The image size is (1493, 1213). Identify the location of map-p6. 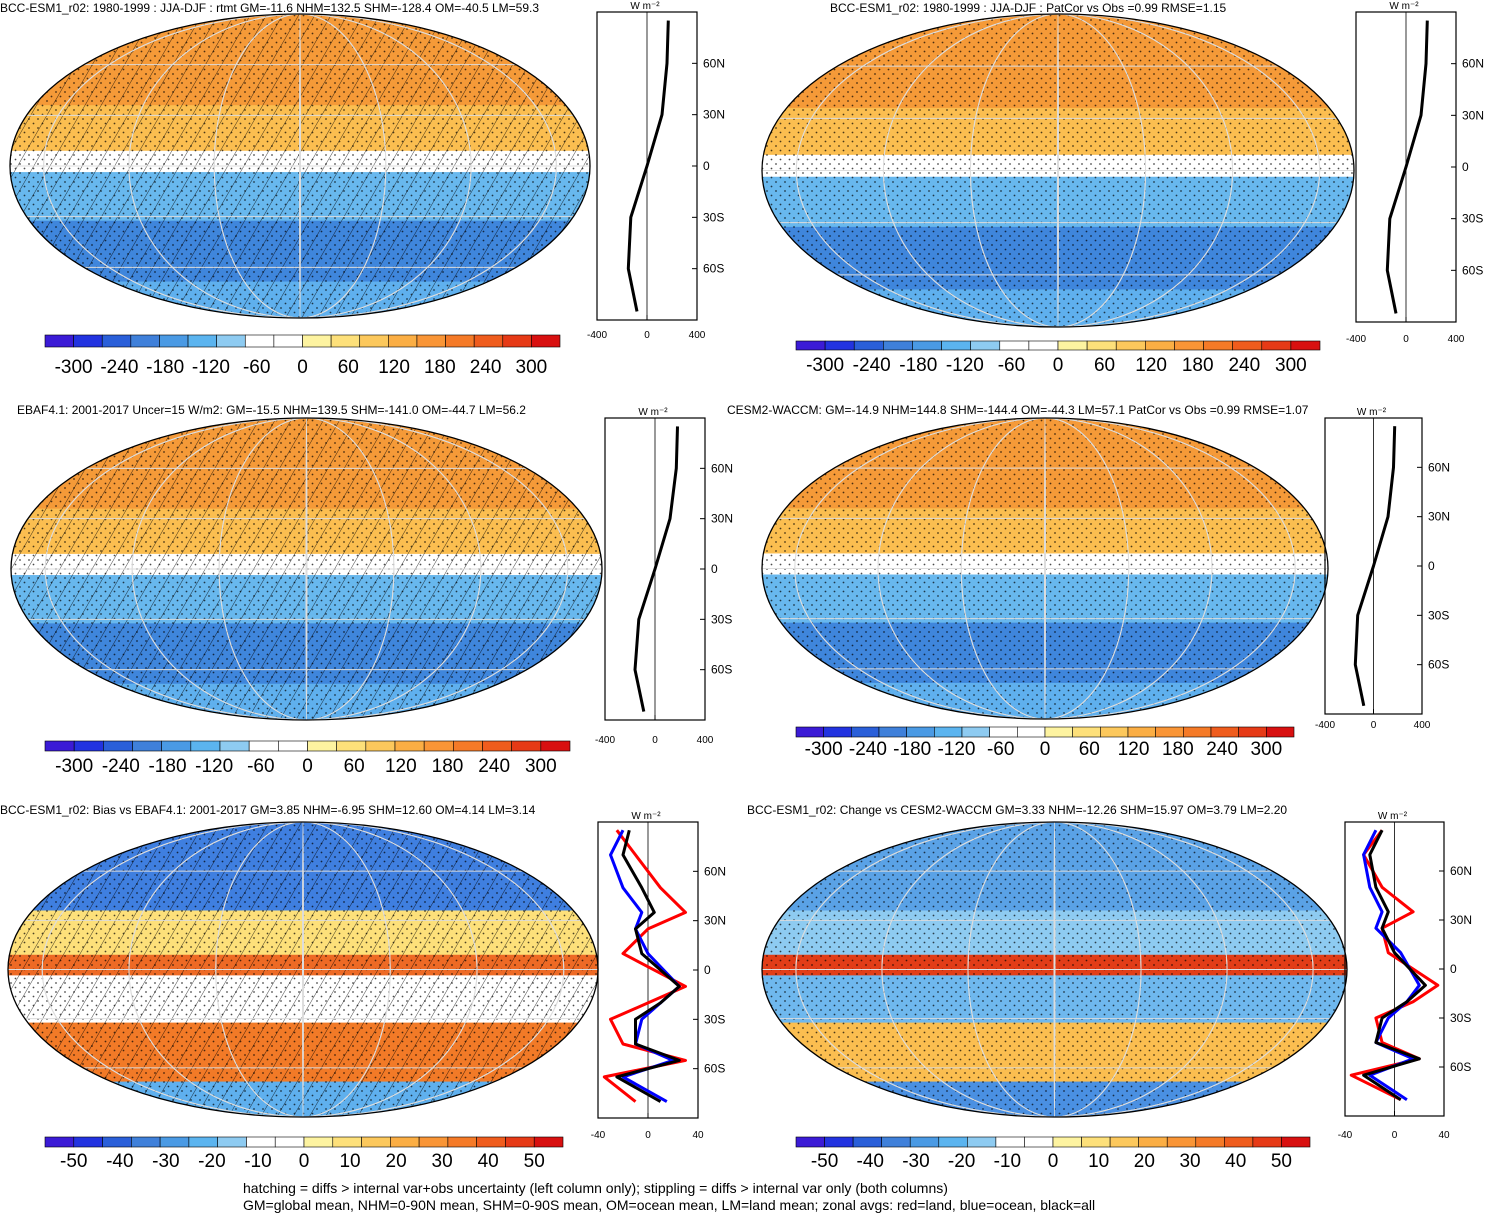
(1054, 969).